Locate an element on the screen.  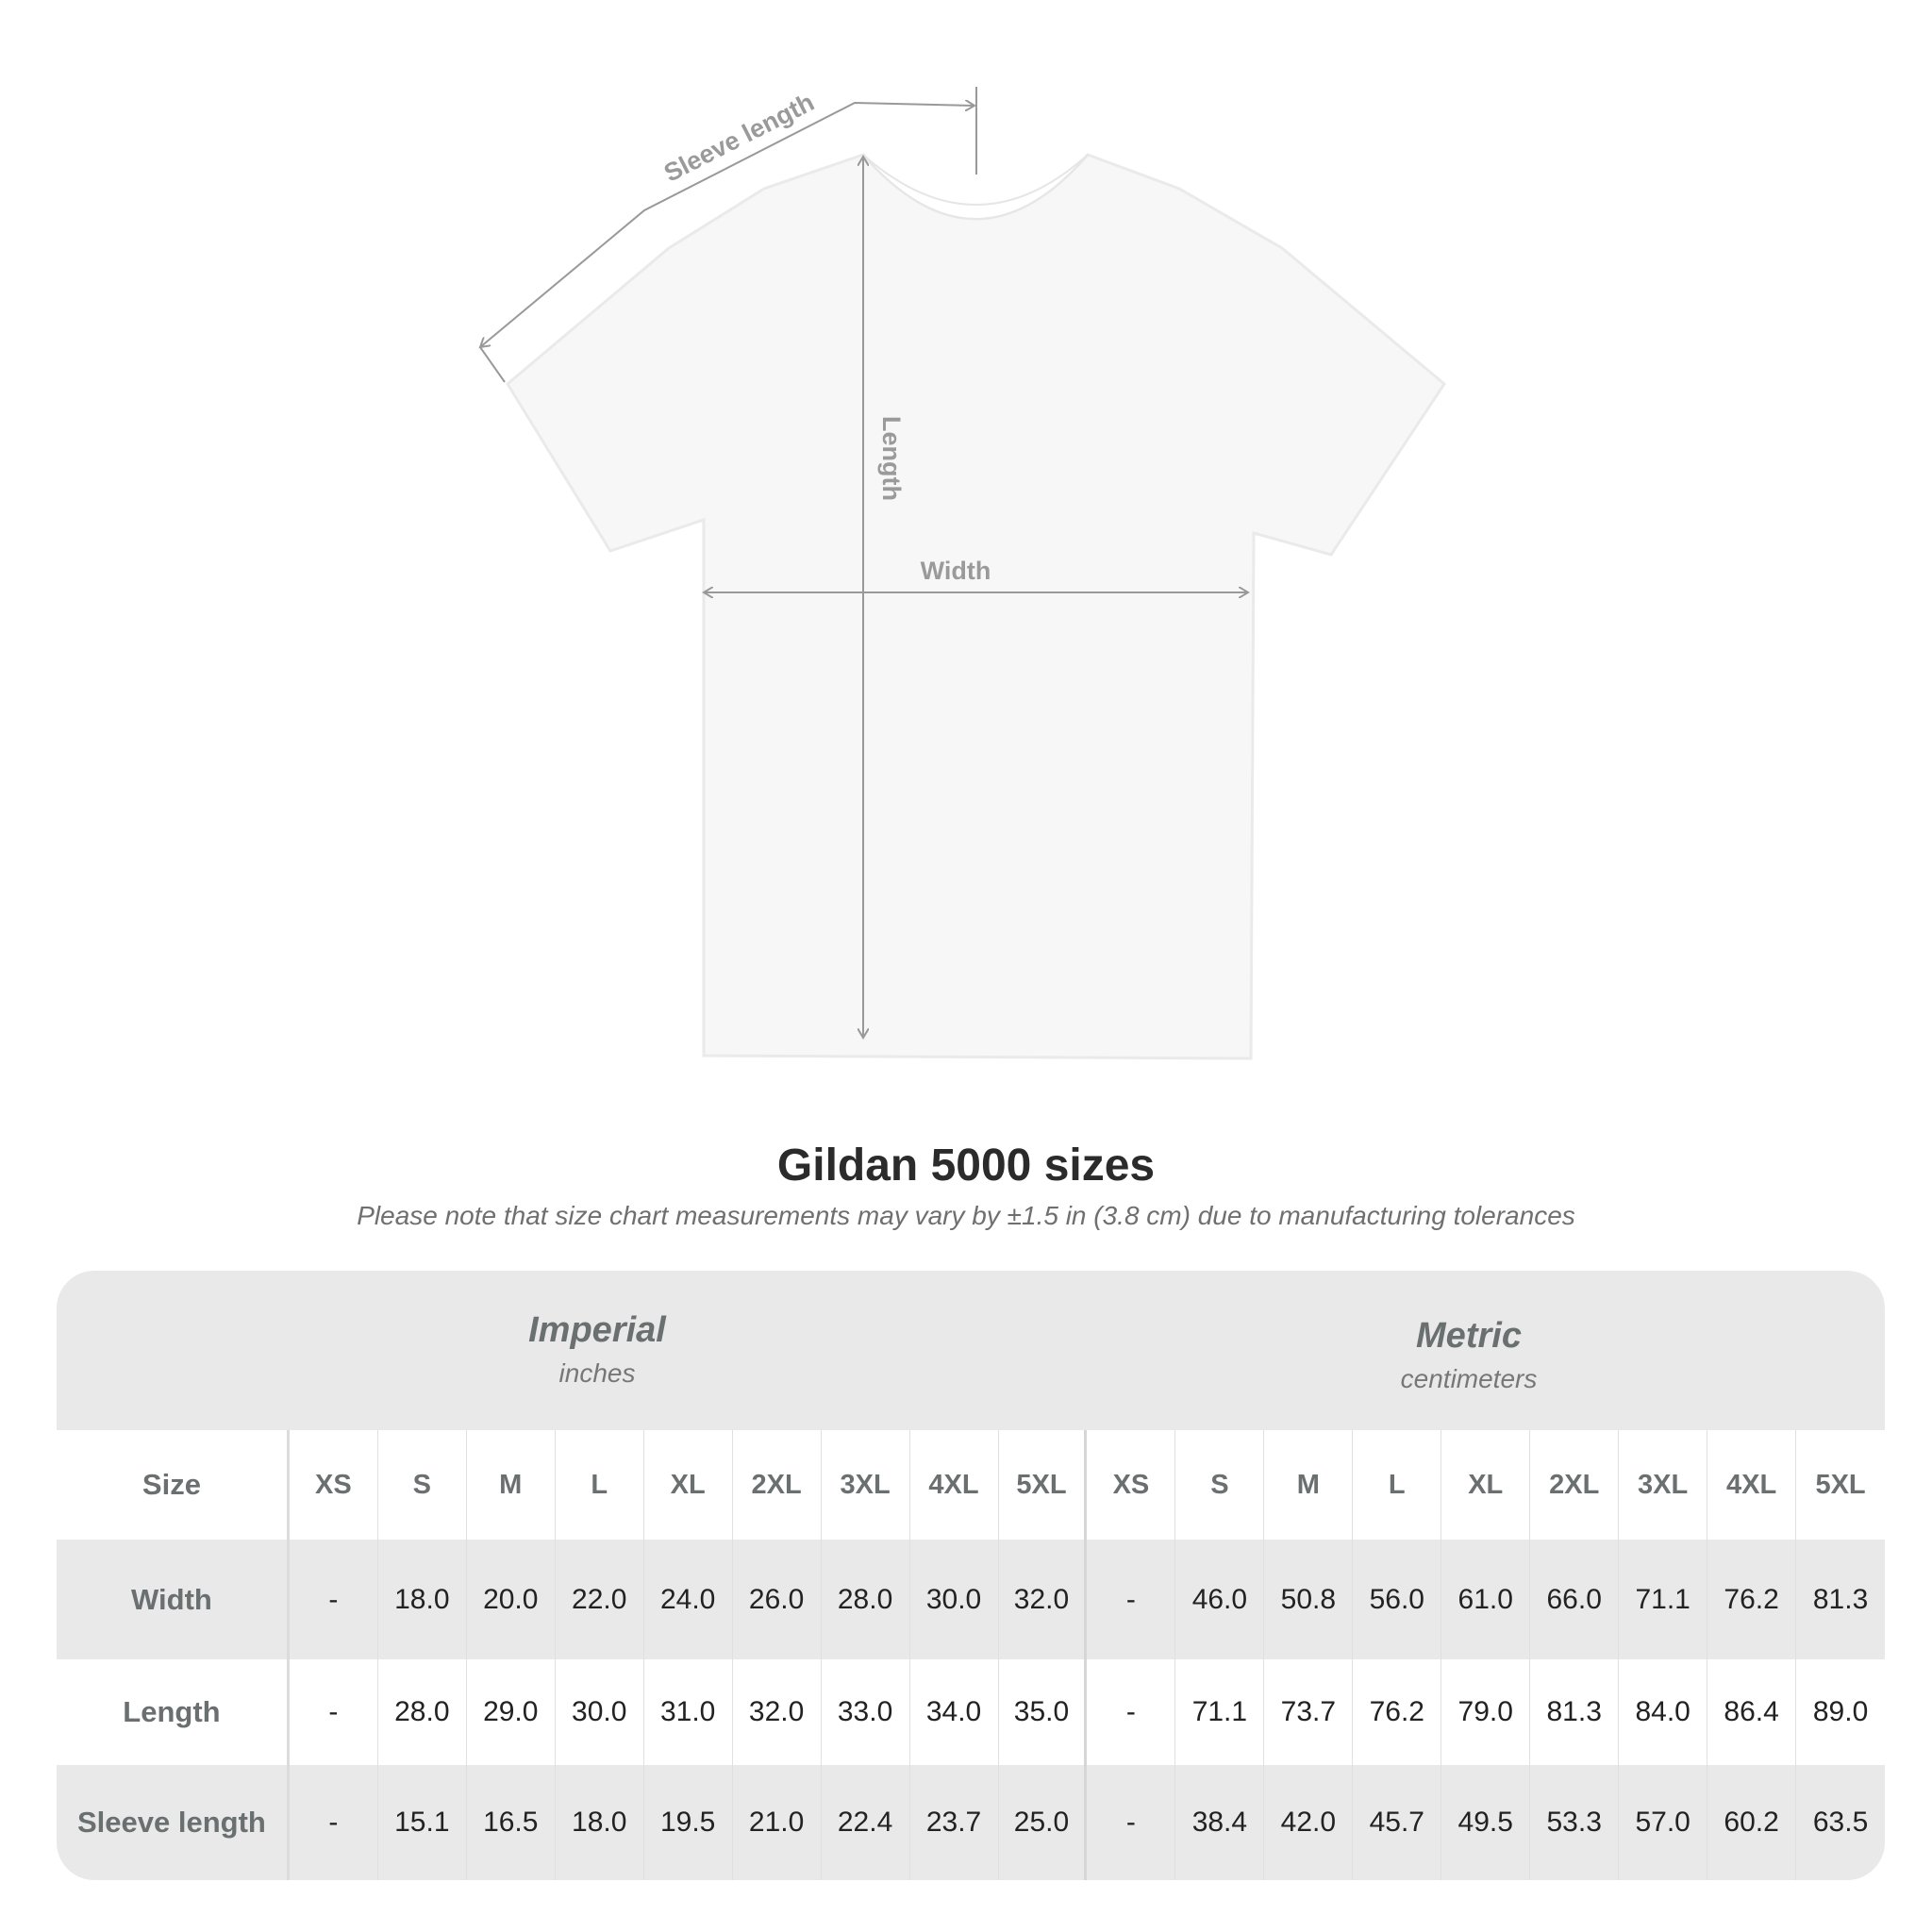
value-cell: 35.0 is located at coordinates (1043, 1712).